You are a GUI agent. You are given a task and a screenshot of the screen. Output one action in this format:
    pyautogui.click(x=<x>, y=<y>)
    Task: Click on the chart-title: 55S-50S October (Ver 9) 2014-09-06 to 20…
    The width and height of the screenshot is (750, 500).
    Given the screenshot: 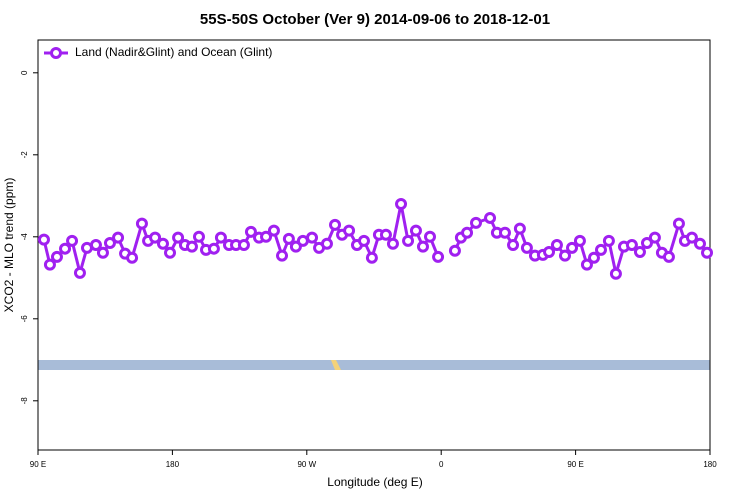 What is the action you would take?
    pyautogui.click(x=375, y=19)
    